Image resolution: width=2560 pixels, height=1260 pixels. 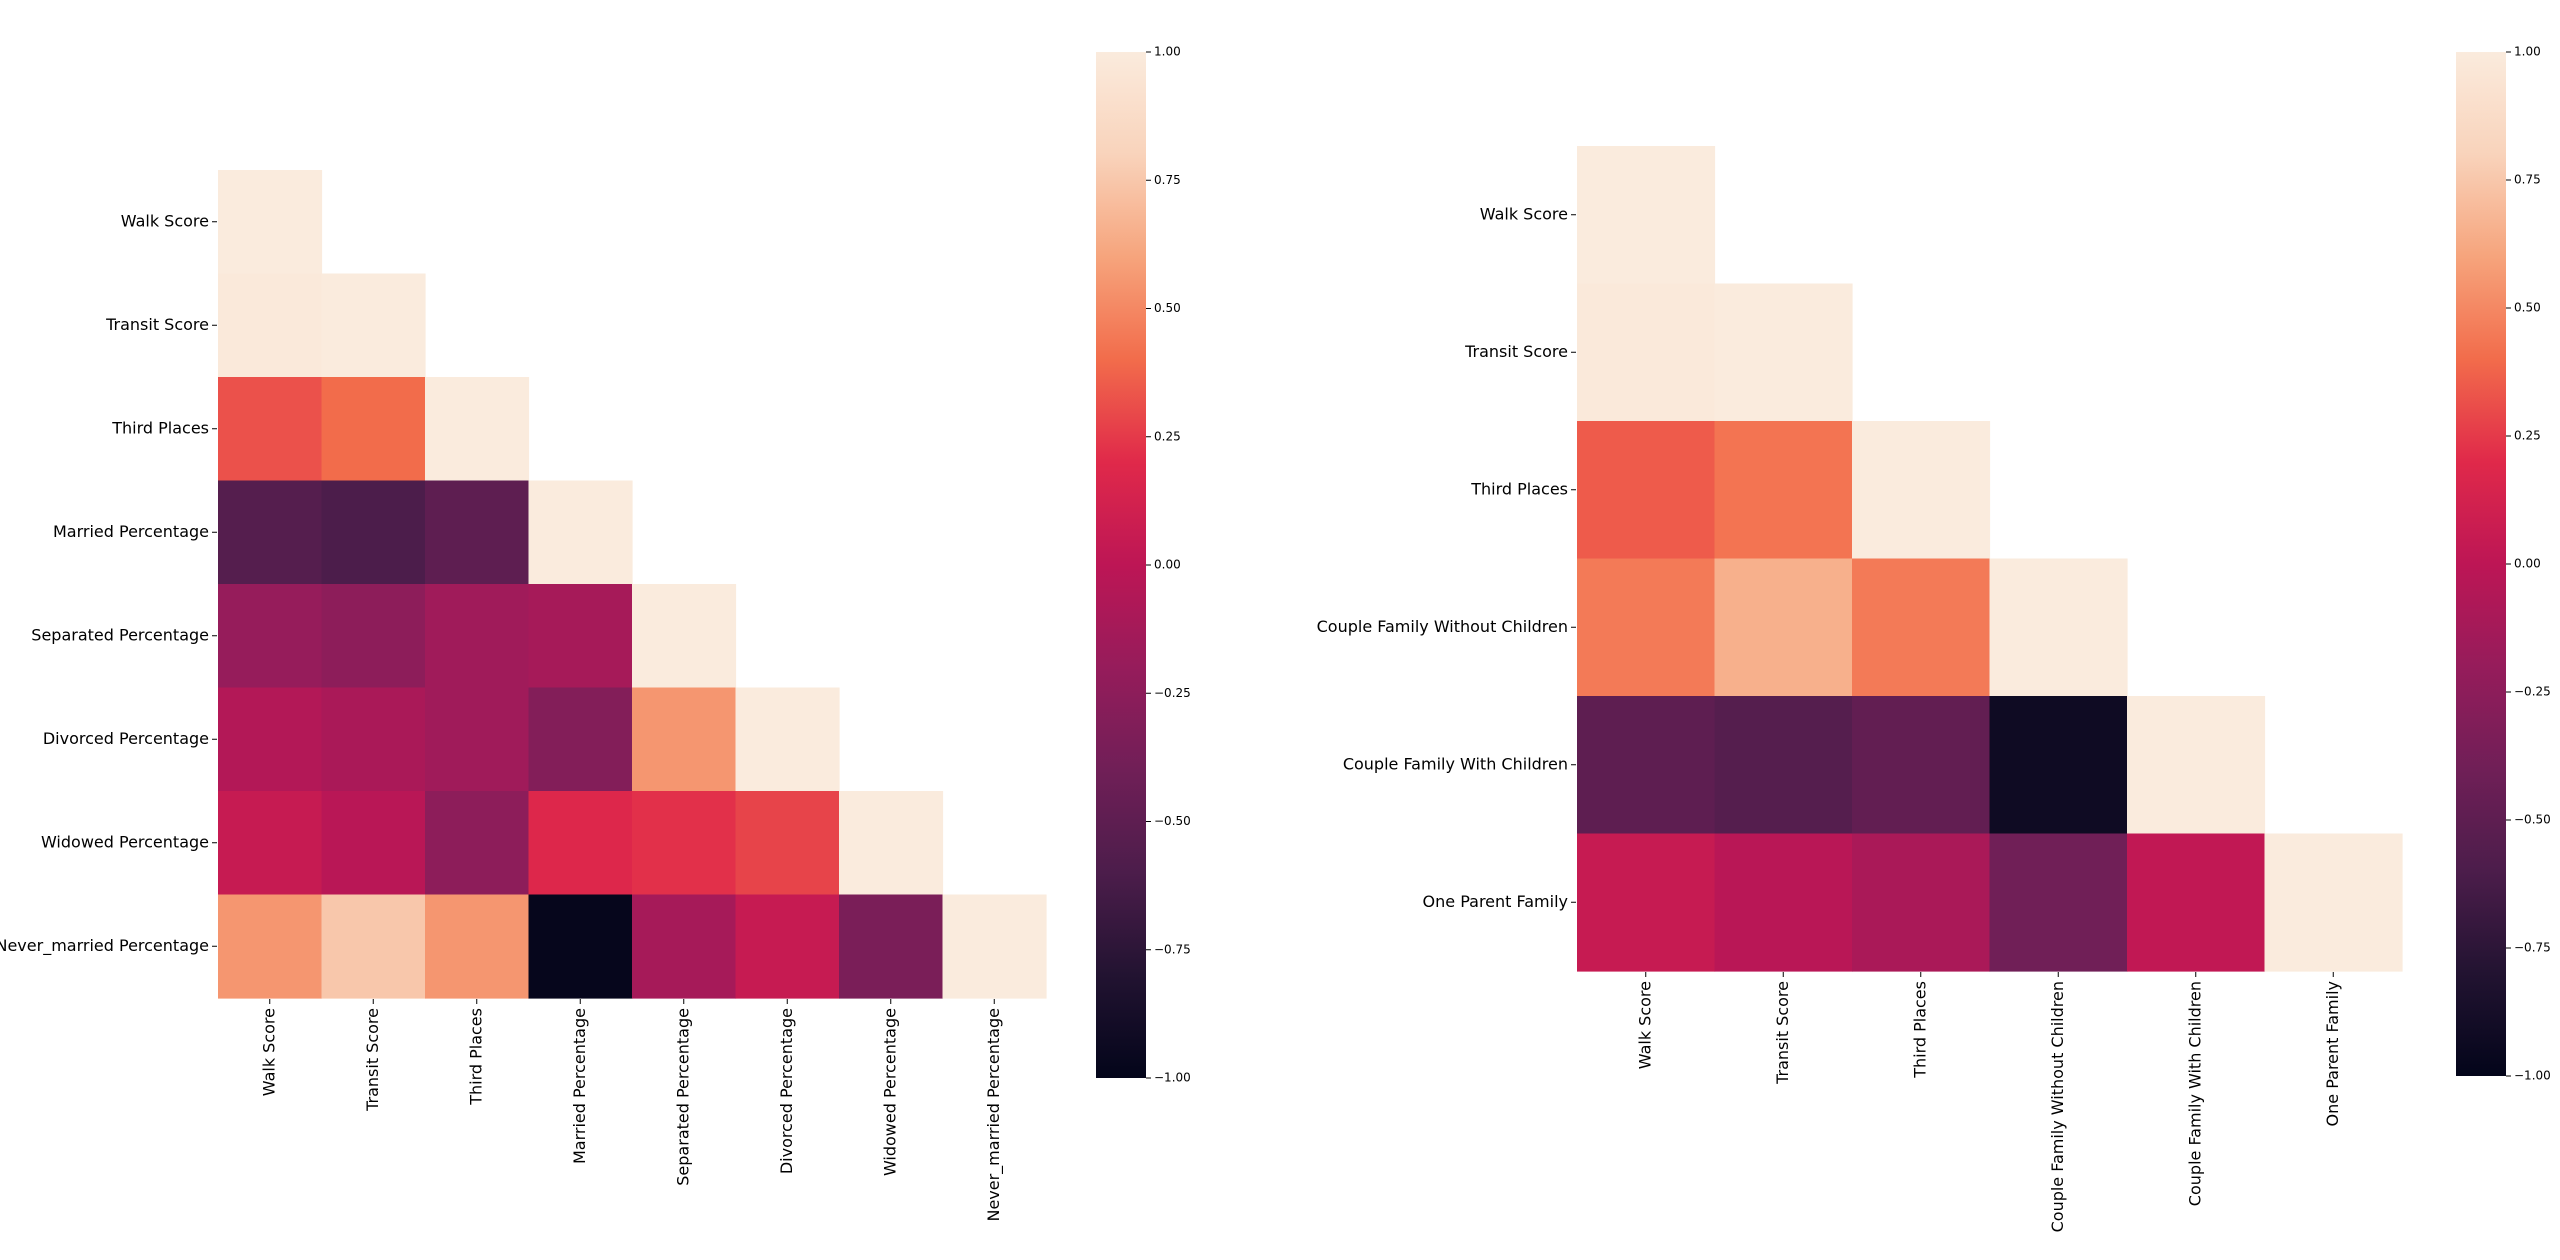 I want to click on row-label-never-married-percentage: Never_married Percentage, so click(x=104, y=946).